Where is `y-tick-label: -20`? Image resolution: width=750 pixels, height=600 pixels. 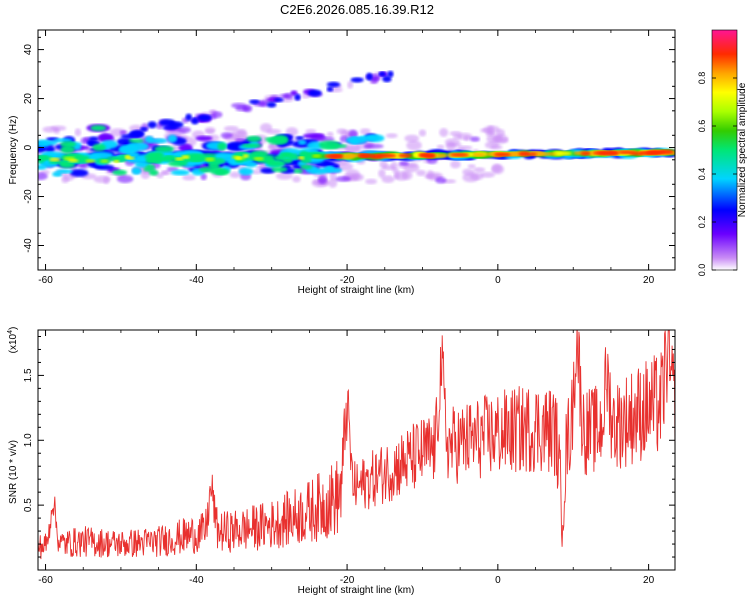 y-tick-label: -20 is located at coordinates (28, 196).